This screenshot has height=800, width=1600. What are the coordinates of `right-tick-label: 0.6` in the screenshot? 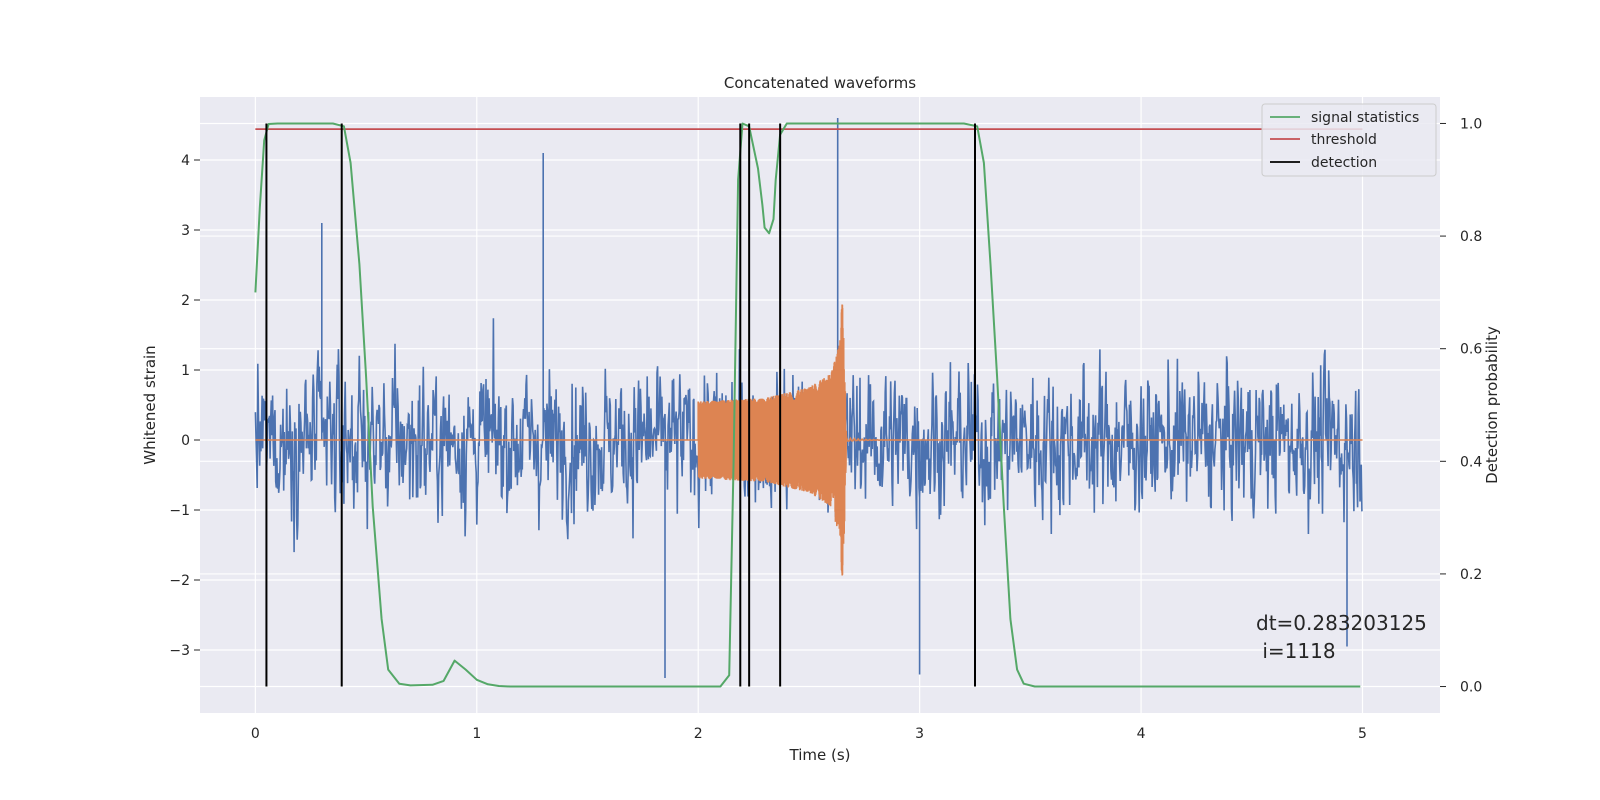 It's located at (1471, 350).